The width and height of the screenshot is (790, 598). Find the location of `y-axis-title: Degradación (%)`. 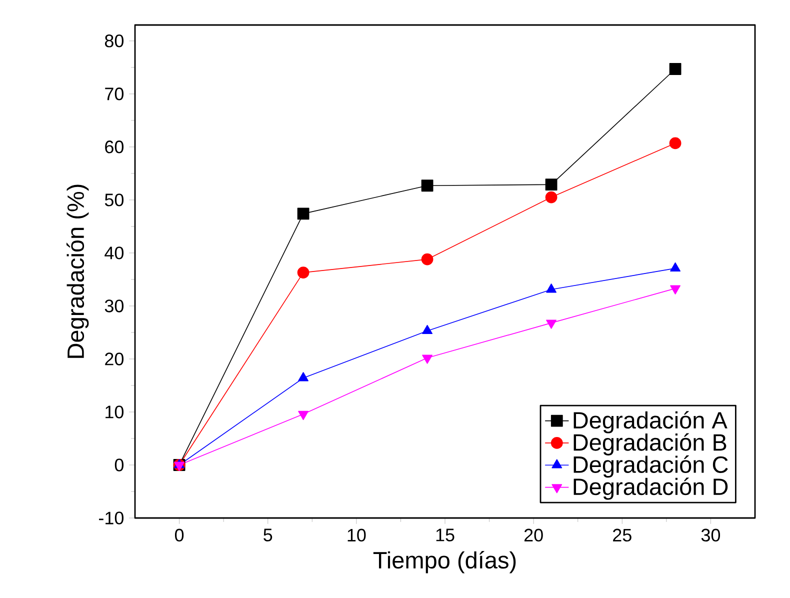

y-axis-title: Degradación (%) is located at coordinates (77, 271).